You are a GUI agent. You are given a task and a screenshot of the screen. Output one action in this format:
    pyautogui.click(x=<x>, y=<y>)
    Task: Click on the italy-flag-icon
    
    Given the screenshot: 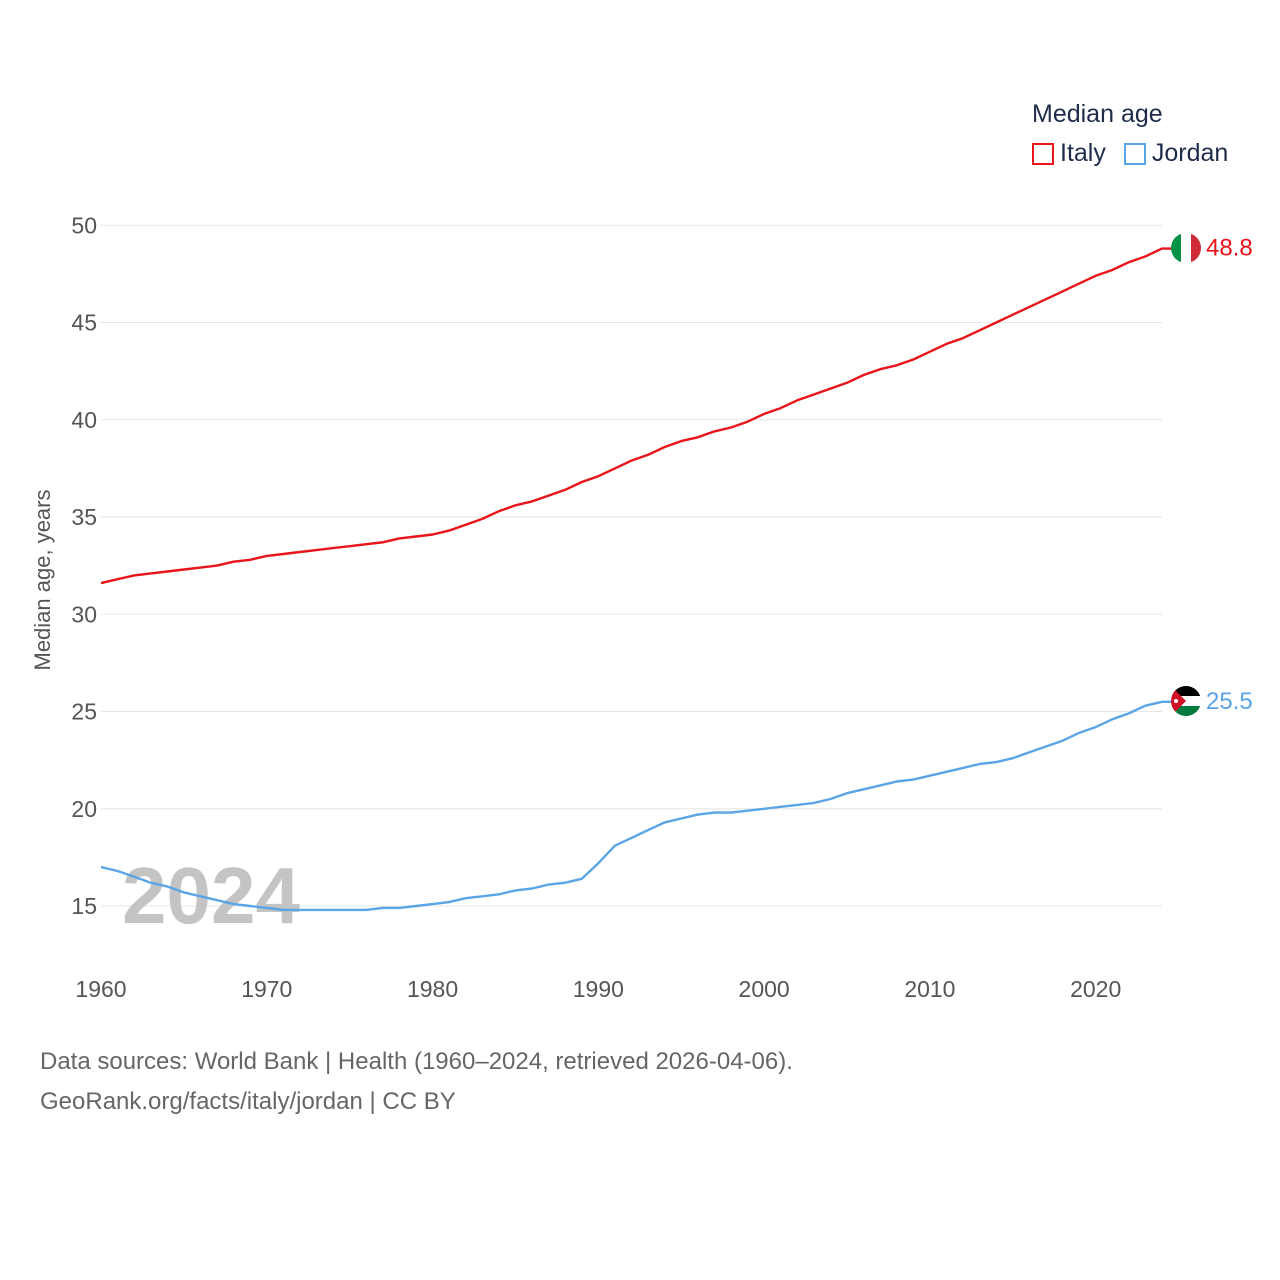 What is the action you would take?
    pyautogui.click(x=1186, y=248)
    